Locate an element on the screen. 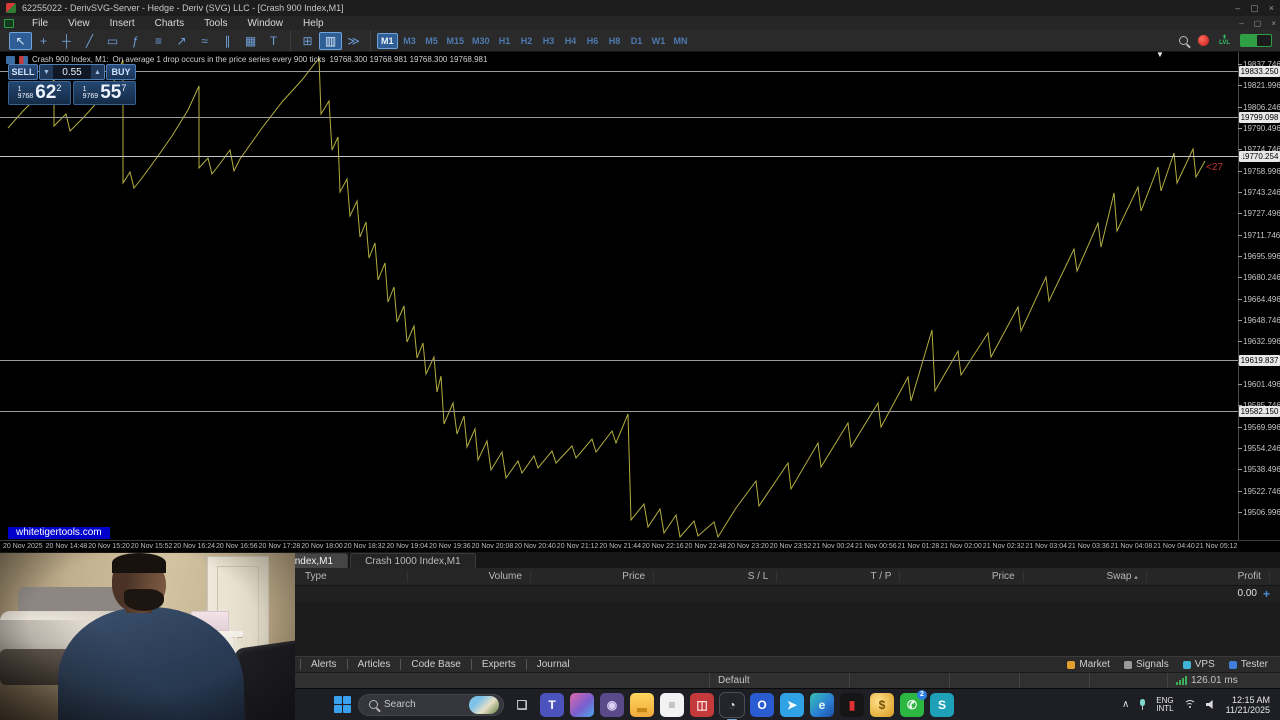 The height and width of the screenshot is (720, 1280). menu-item: Window is located at coordinates (265, 23).